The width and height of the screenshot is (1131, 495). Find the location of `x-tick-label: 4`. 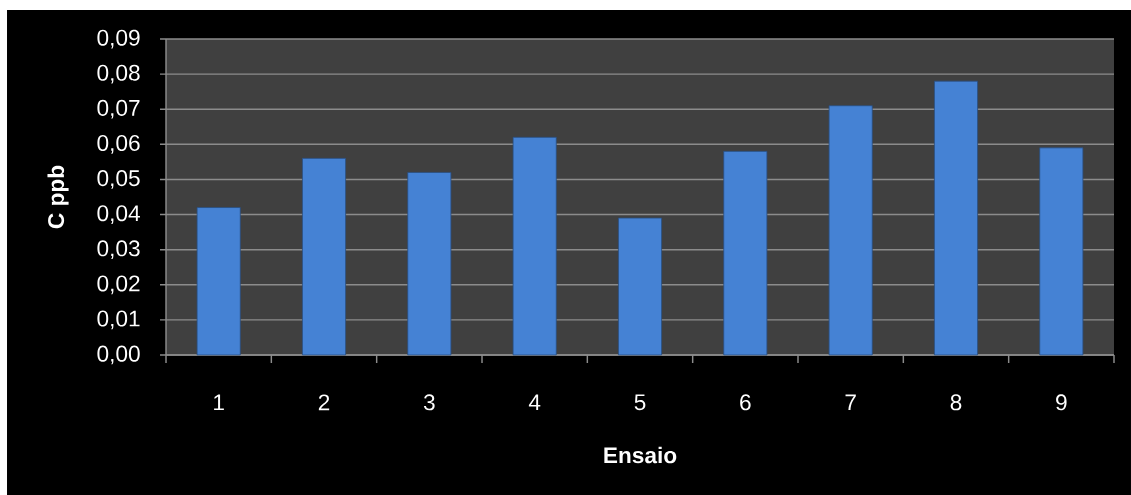

x-tick-label: 4 is located at coordinates (534, 402).